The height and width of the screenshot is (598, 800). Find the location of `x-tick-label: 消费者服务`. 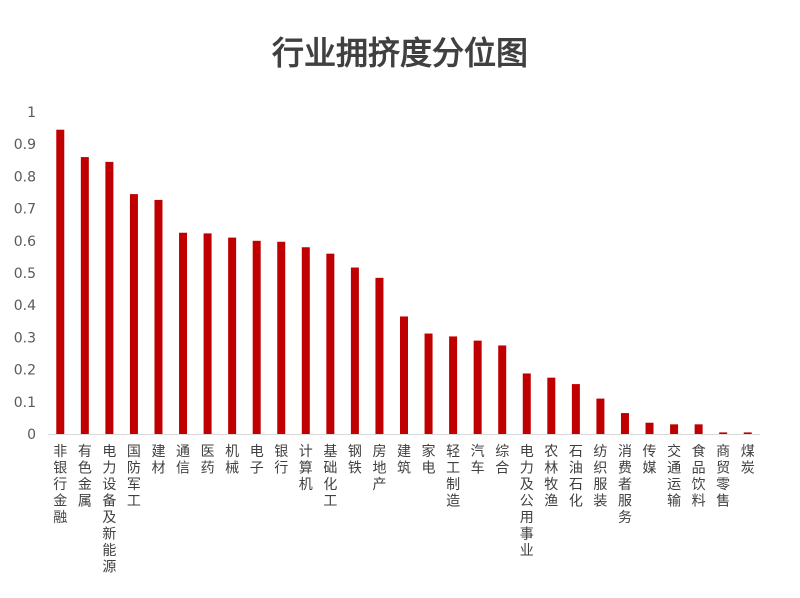

x-tick-label: 消费者服务 is located at coordinates (625, 485).